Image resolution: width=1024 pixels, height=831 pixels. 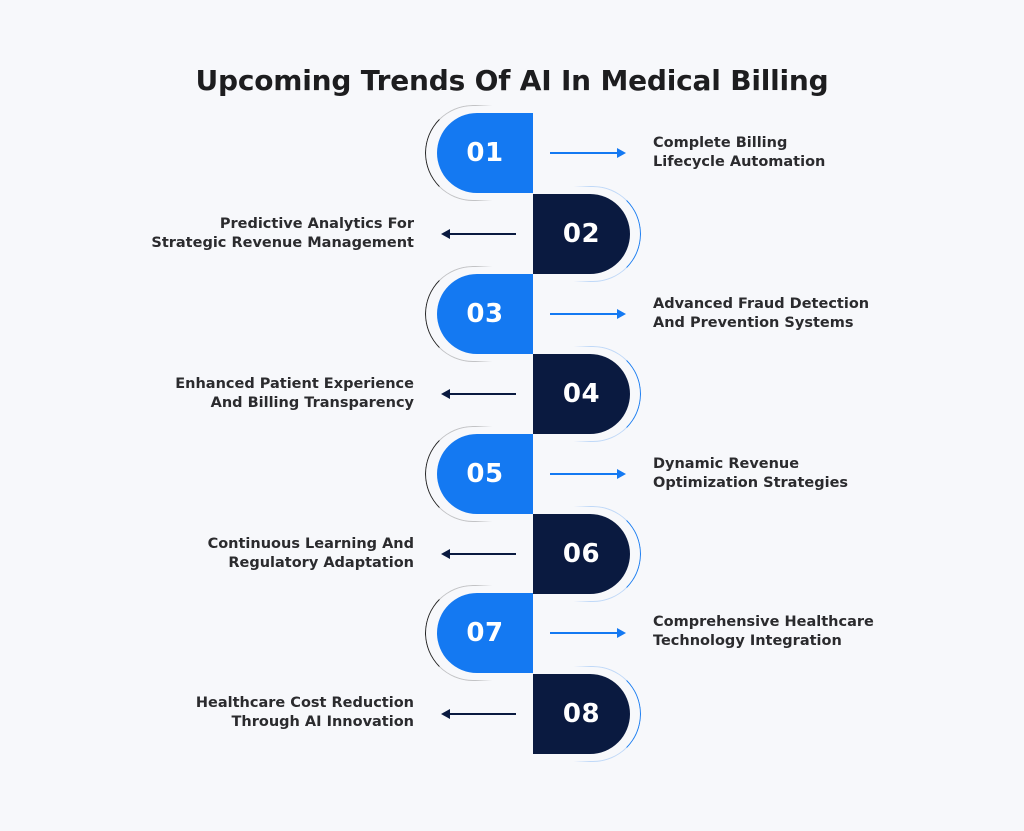 I want to click on step-07-badge: 07, so click(x=485, y=633).